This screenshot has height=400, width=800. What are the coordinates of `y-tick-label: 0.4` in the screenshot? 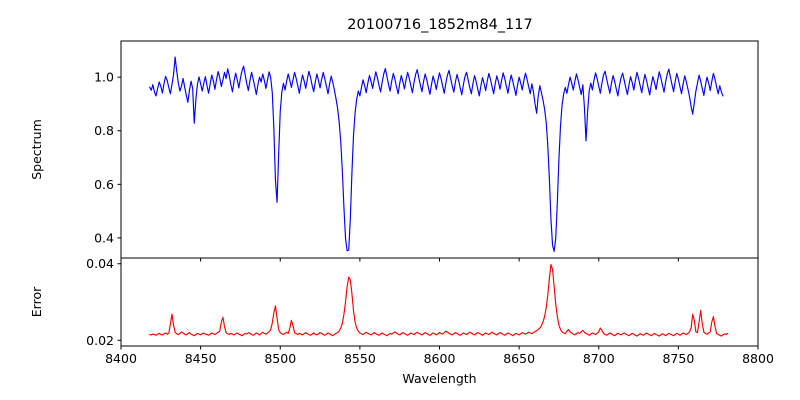 It's located at (104, 237).